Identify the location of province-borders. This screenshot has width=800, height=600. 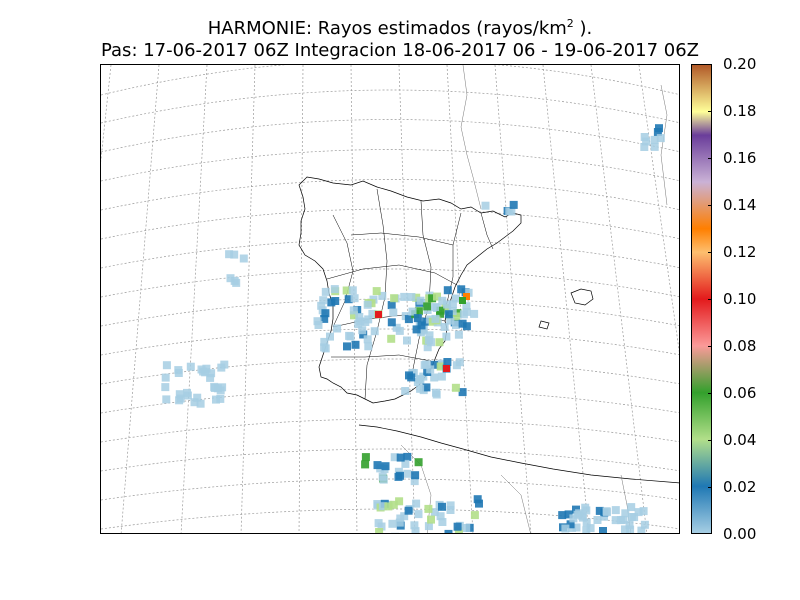
(410, 294).